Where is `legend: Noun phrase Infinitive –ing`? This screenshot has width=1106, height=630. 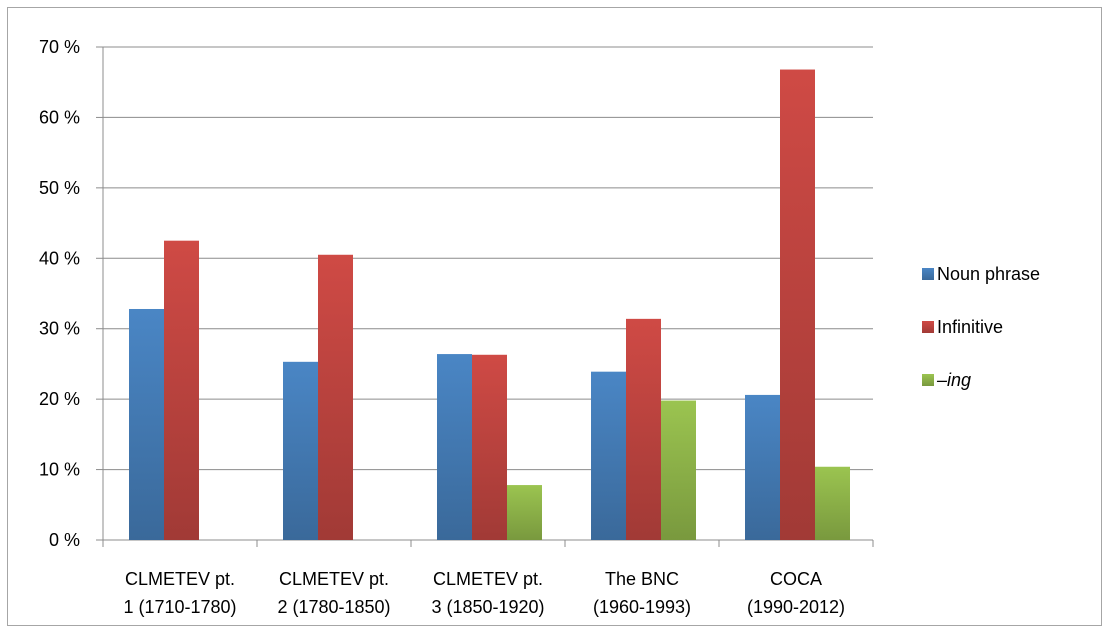 legend: Noun phrase Infinitive –ing is located at coordinates (981, 327).